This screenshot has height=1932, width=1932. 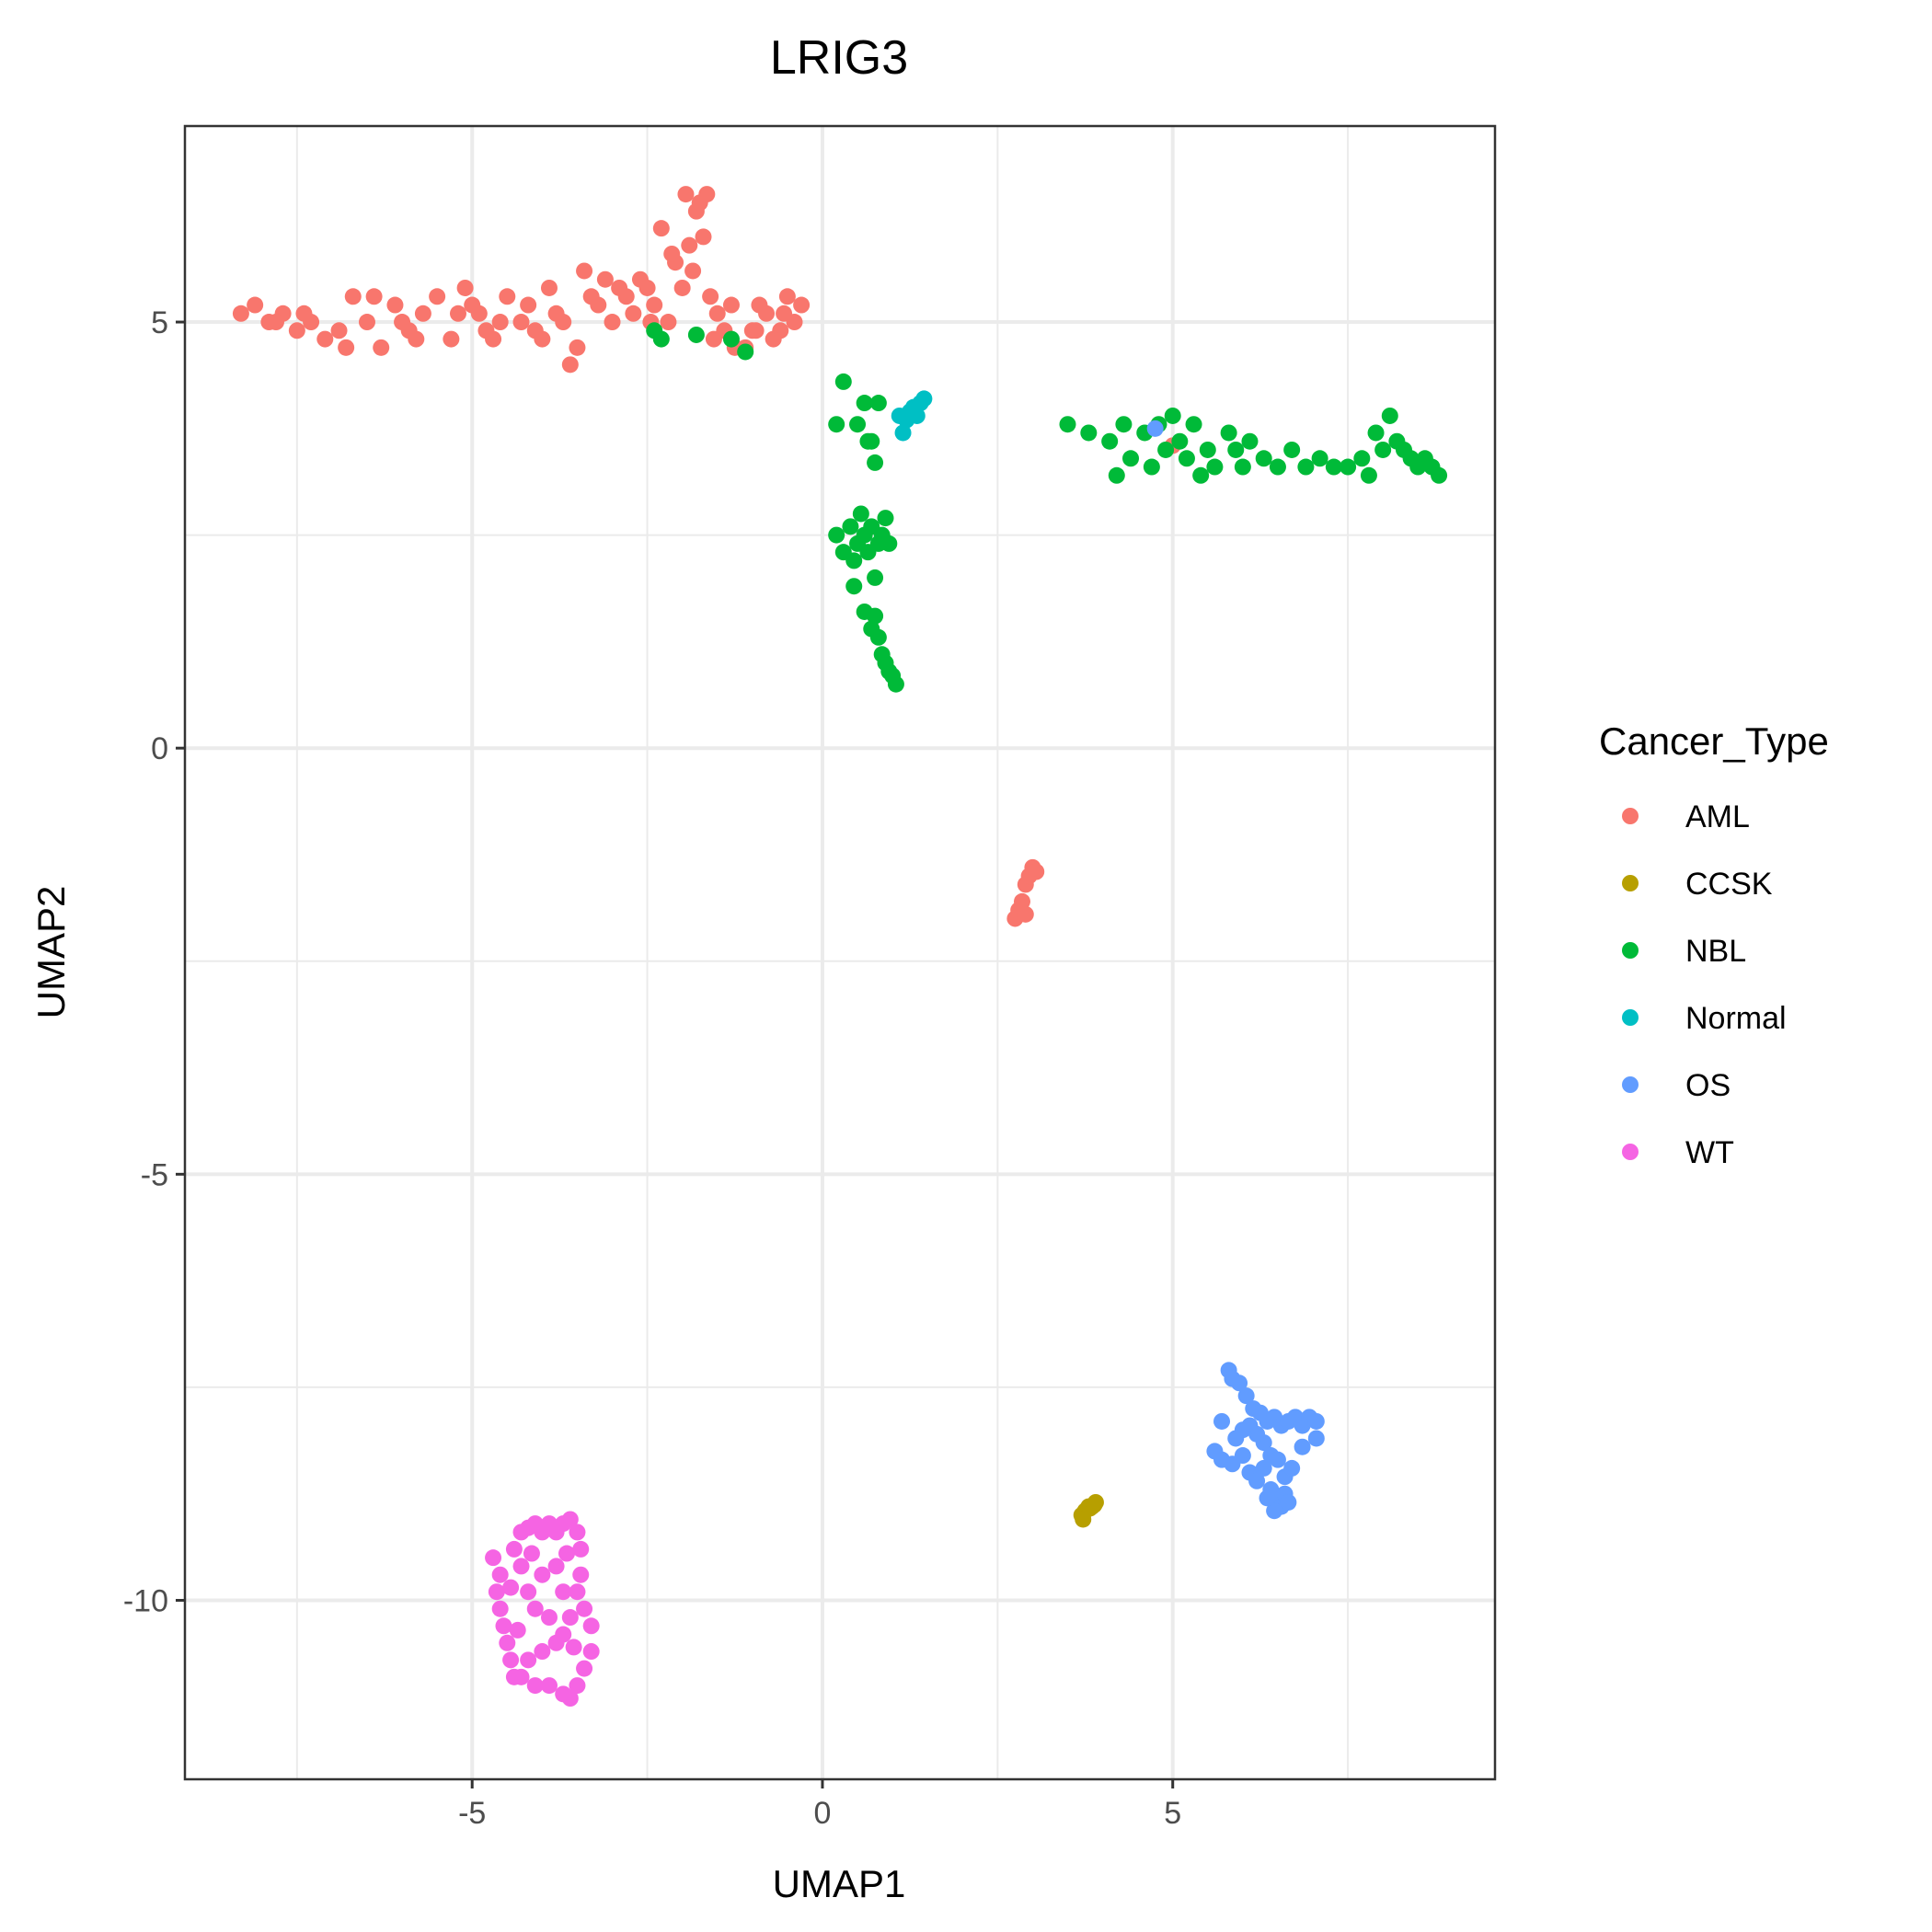 I want to click on legend-label-nbl: NBL, so click(x=1715, y=951).